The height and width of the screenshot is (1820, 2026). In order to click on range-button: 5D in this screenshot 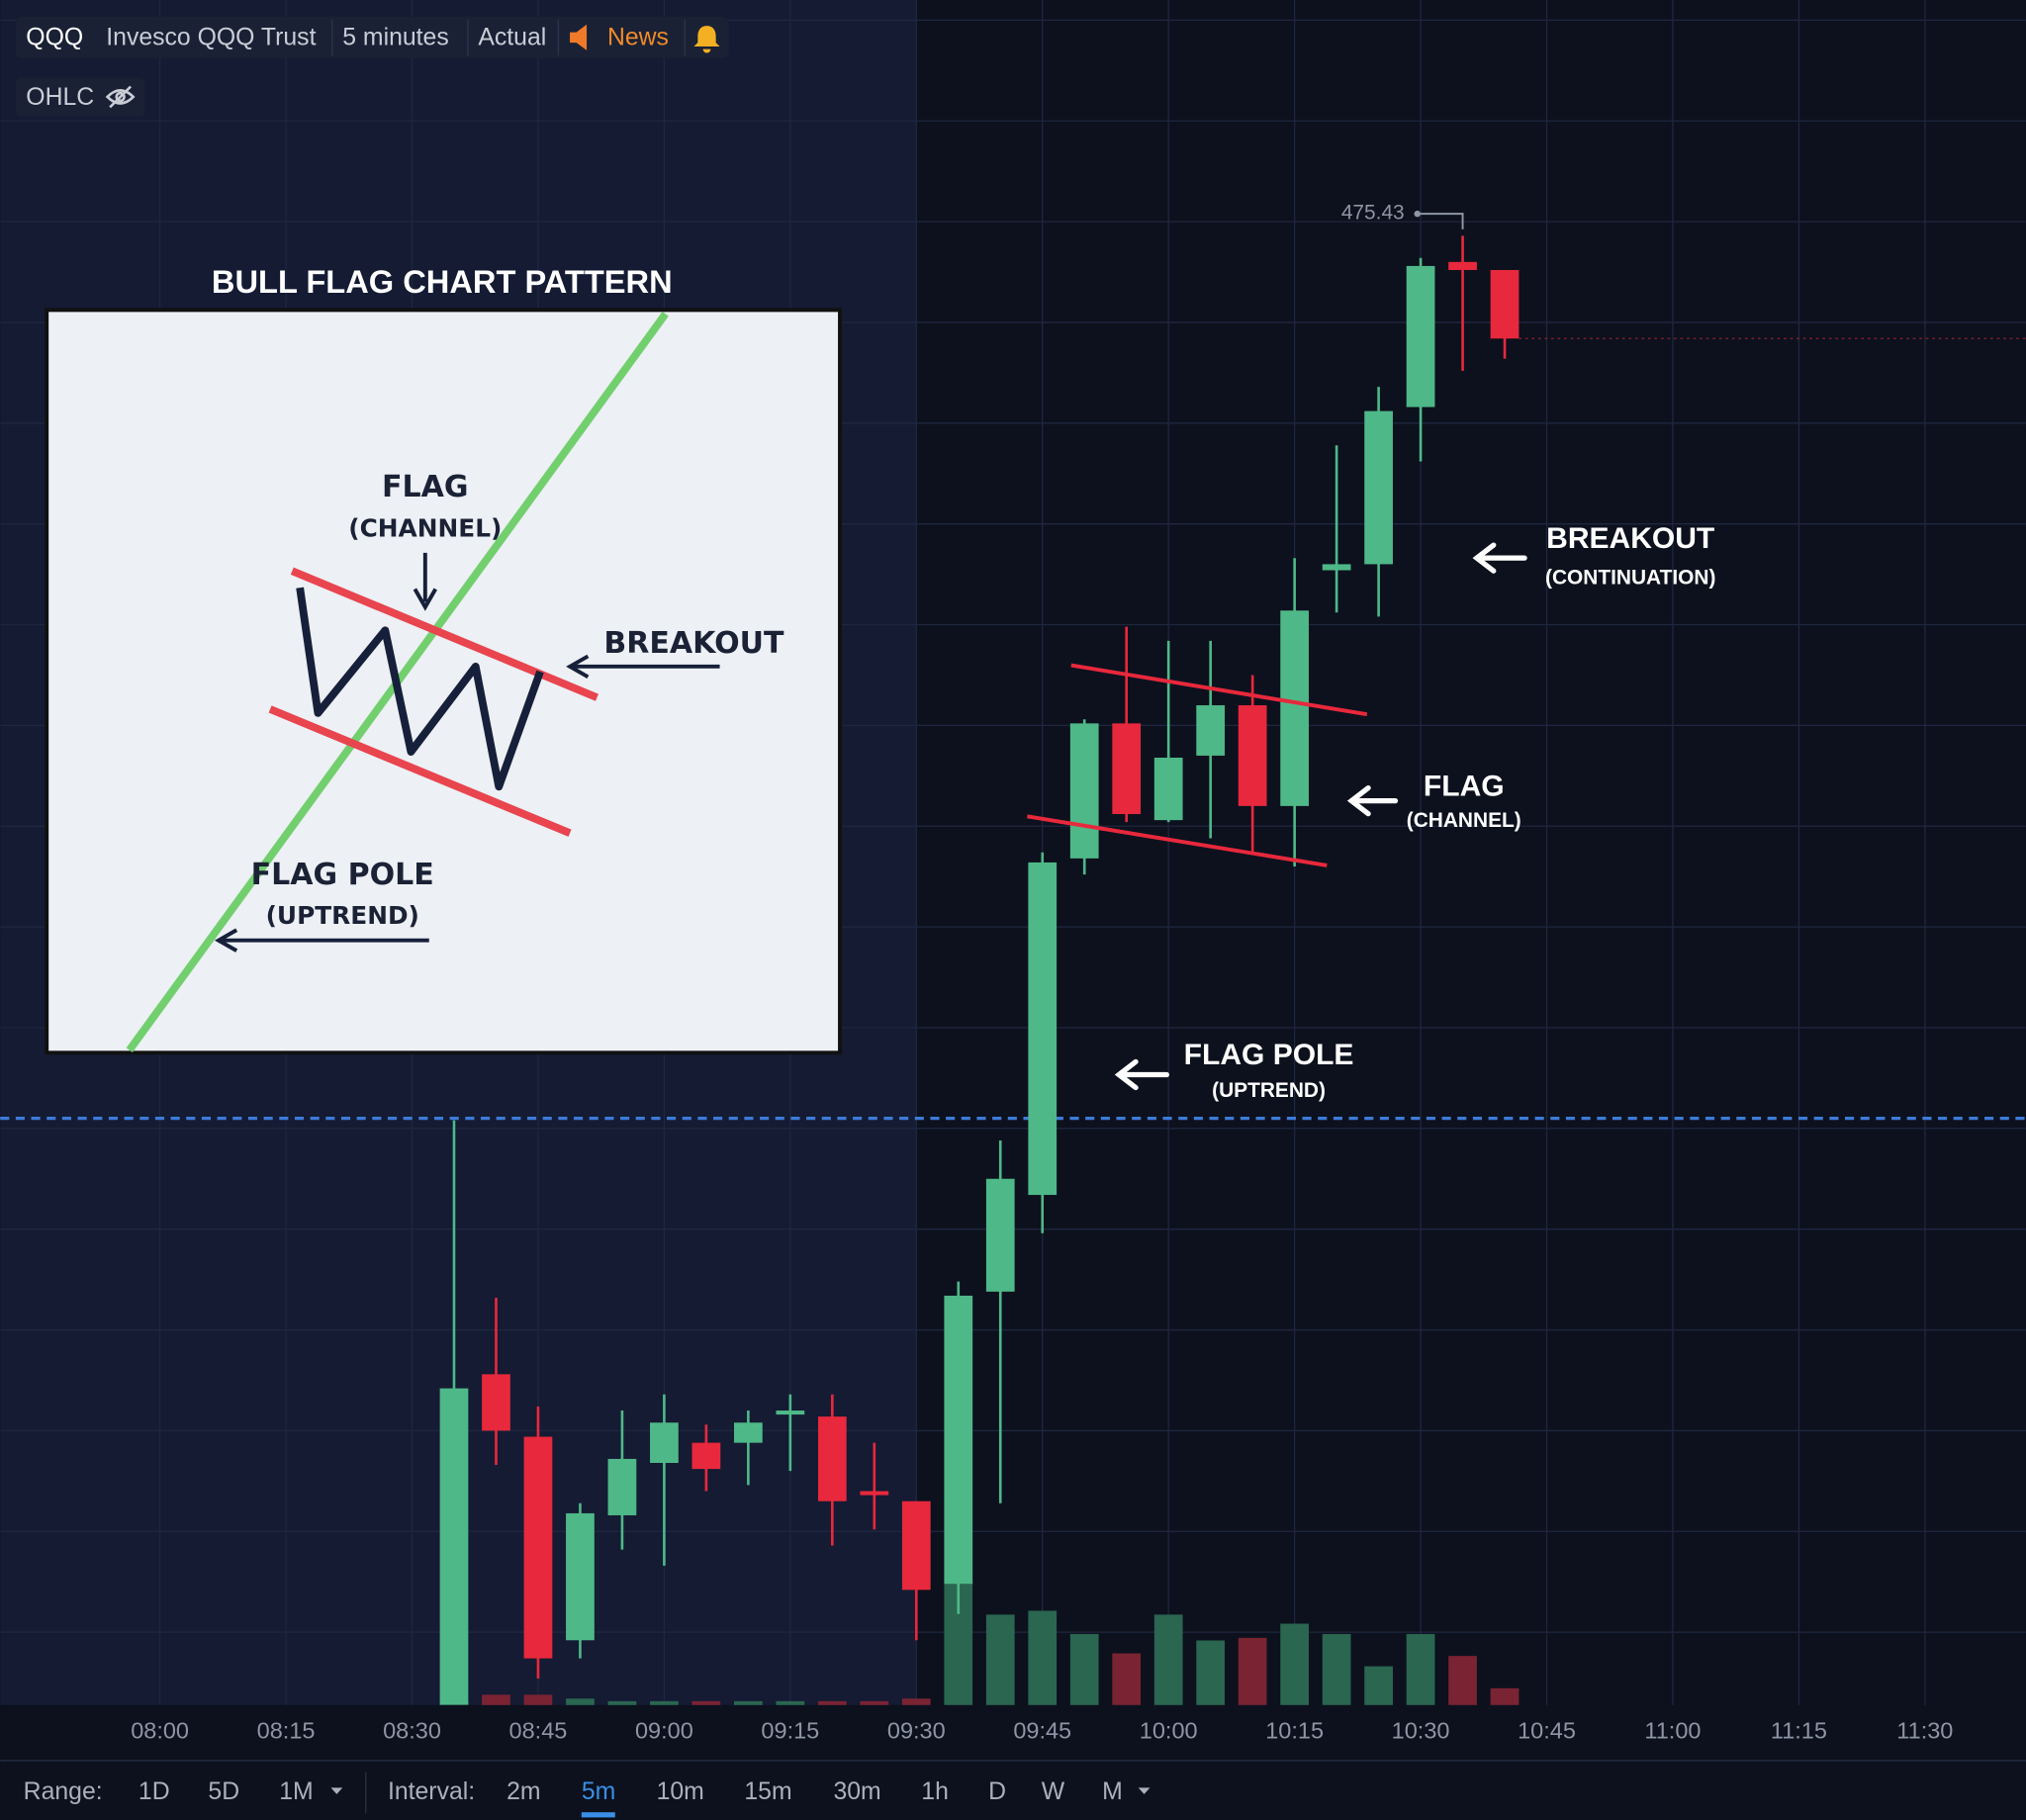, I will do `click(223, 1791)`.